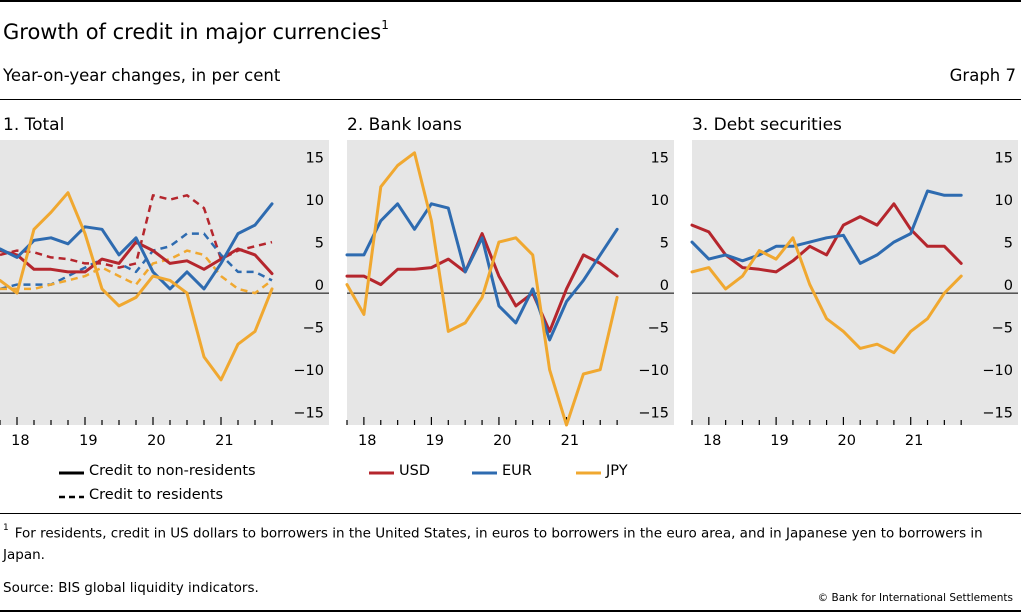  Describe the element at coordinates (142, 75) in the screenshot. I see `chart-subtitle: Year-on-year changes, in per cent` at that location.